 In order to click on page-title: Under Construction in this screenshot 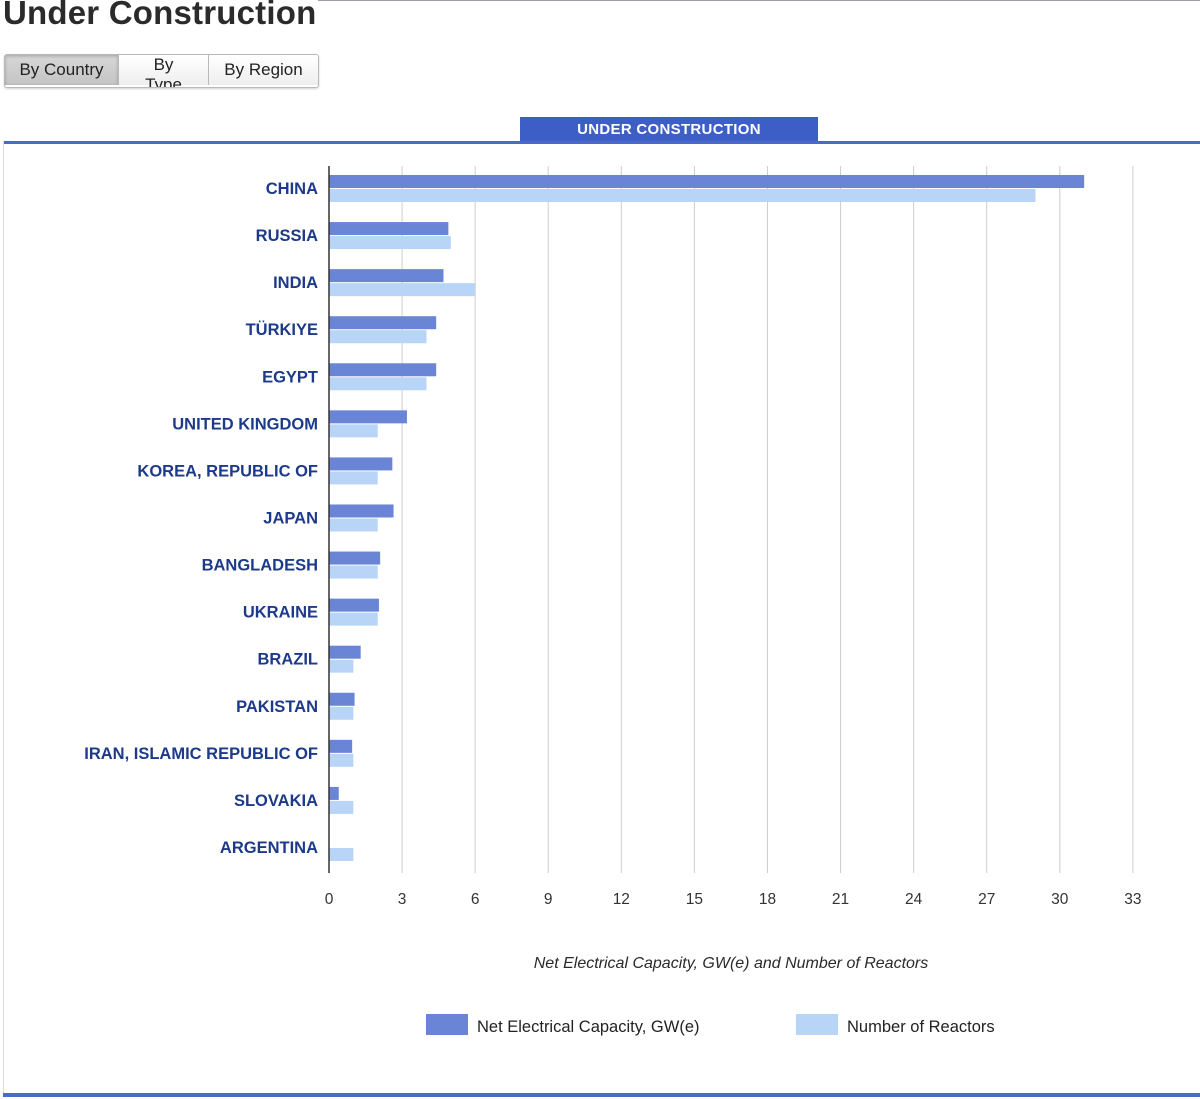, I will do `click(160, 15)`.